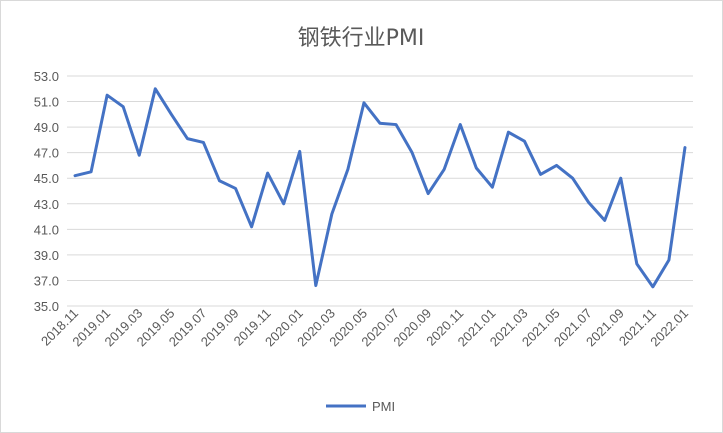 This screenshot has width=723, height=433. Describe the element at coordinates (46, 306) in the screenshot. I see `y-tick-label: 35.0` at that location.